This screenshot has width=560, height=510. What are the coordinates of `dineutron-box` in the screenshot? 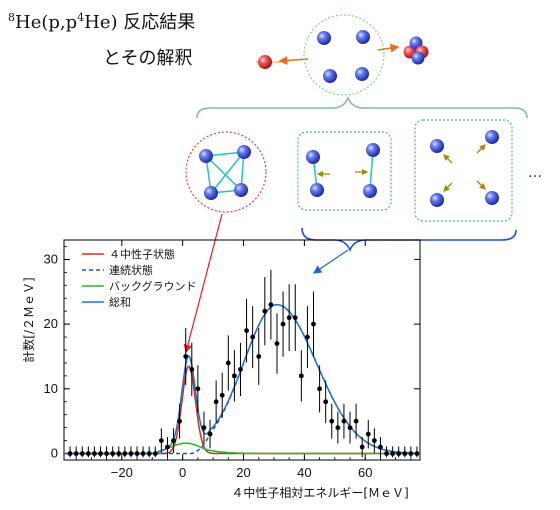 It's located at (344, 171).